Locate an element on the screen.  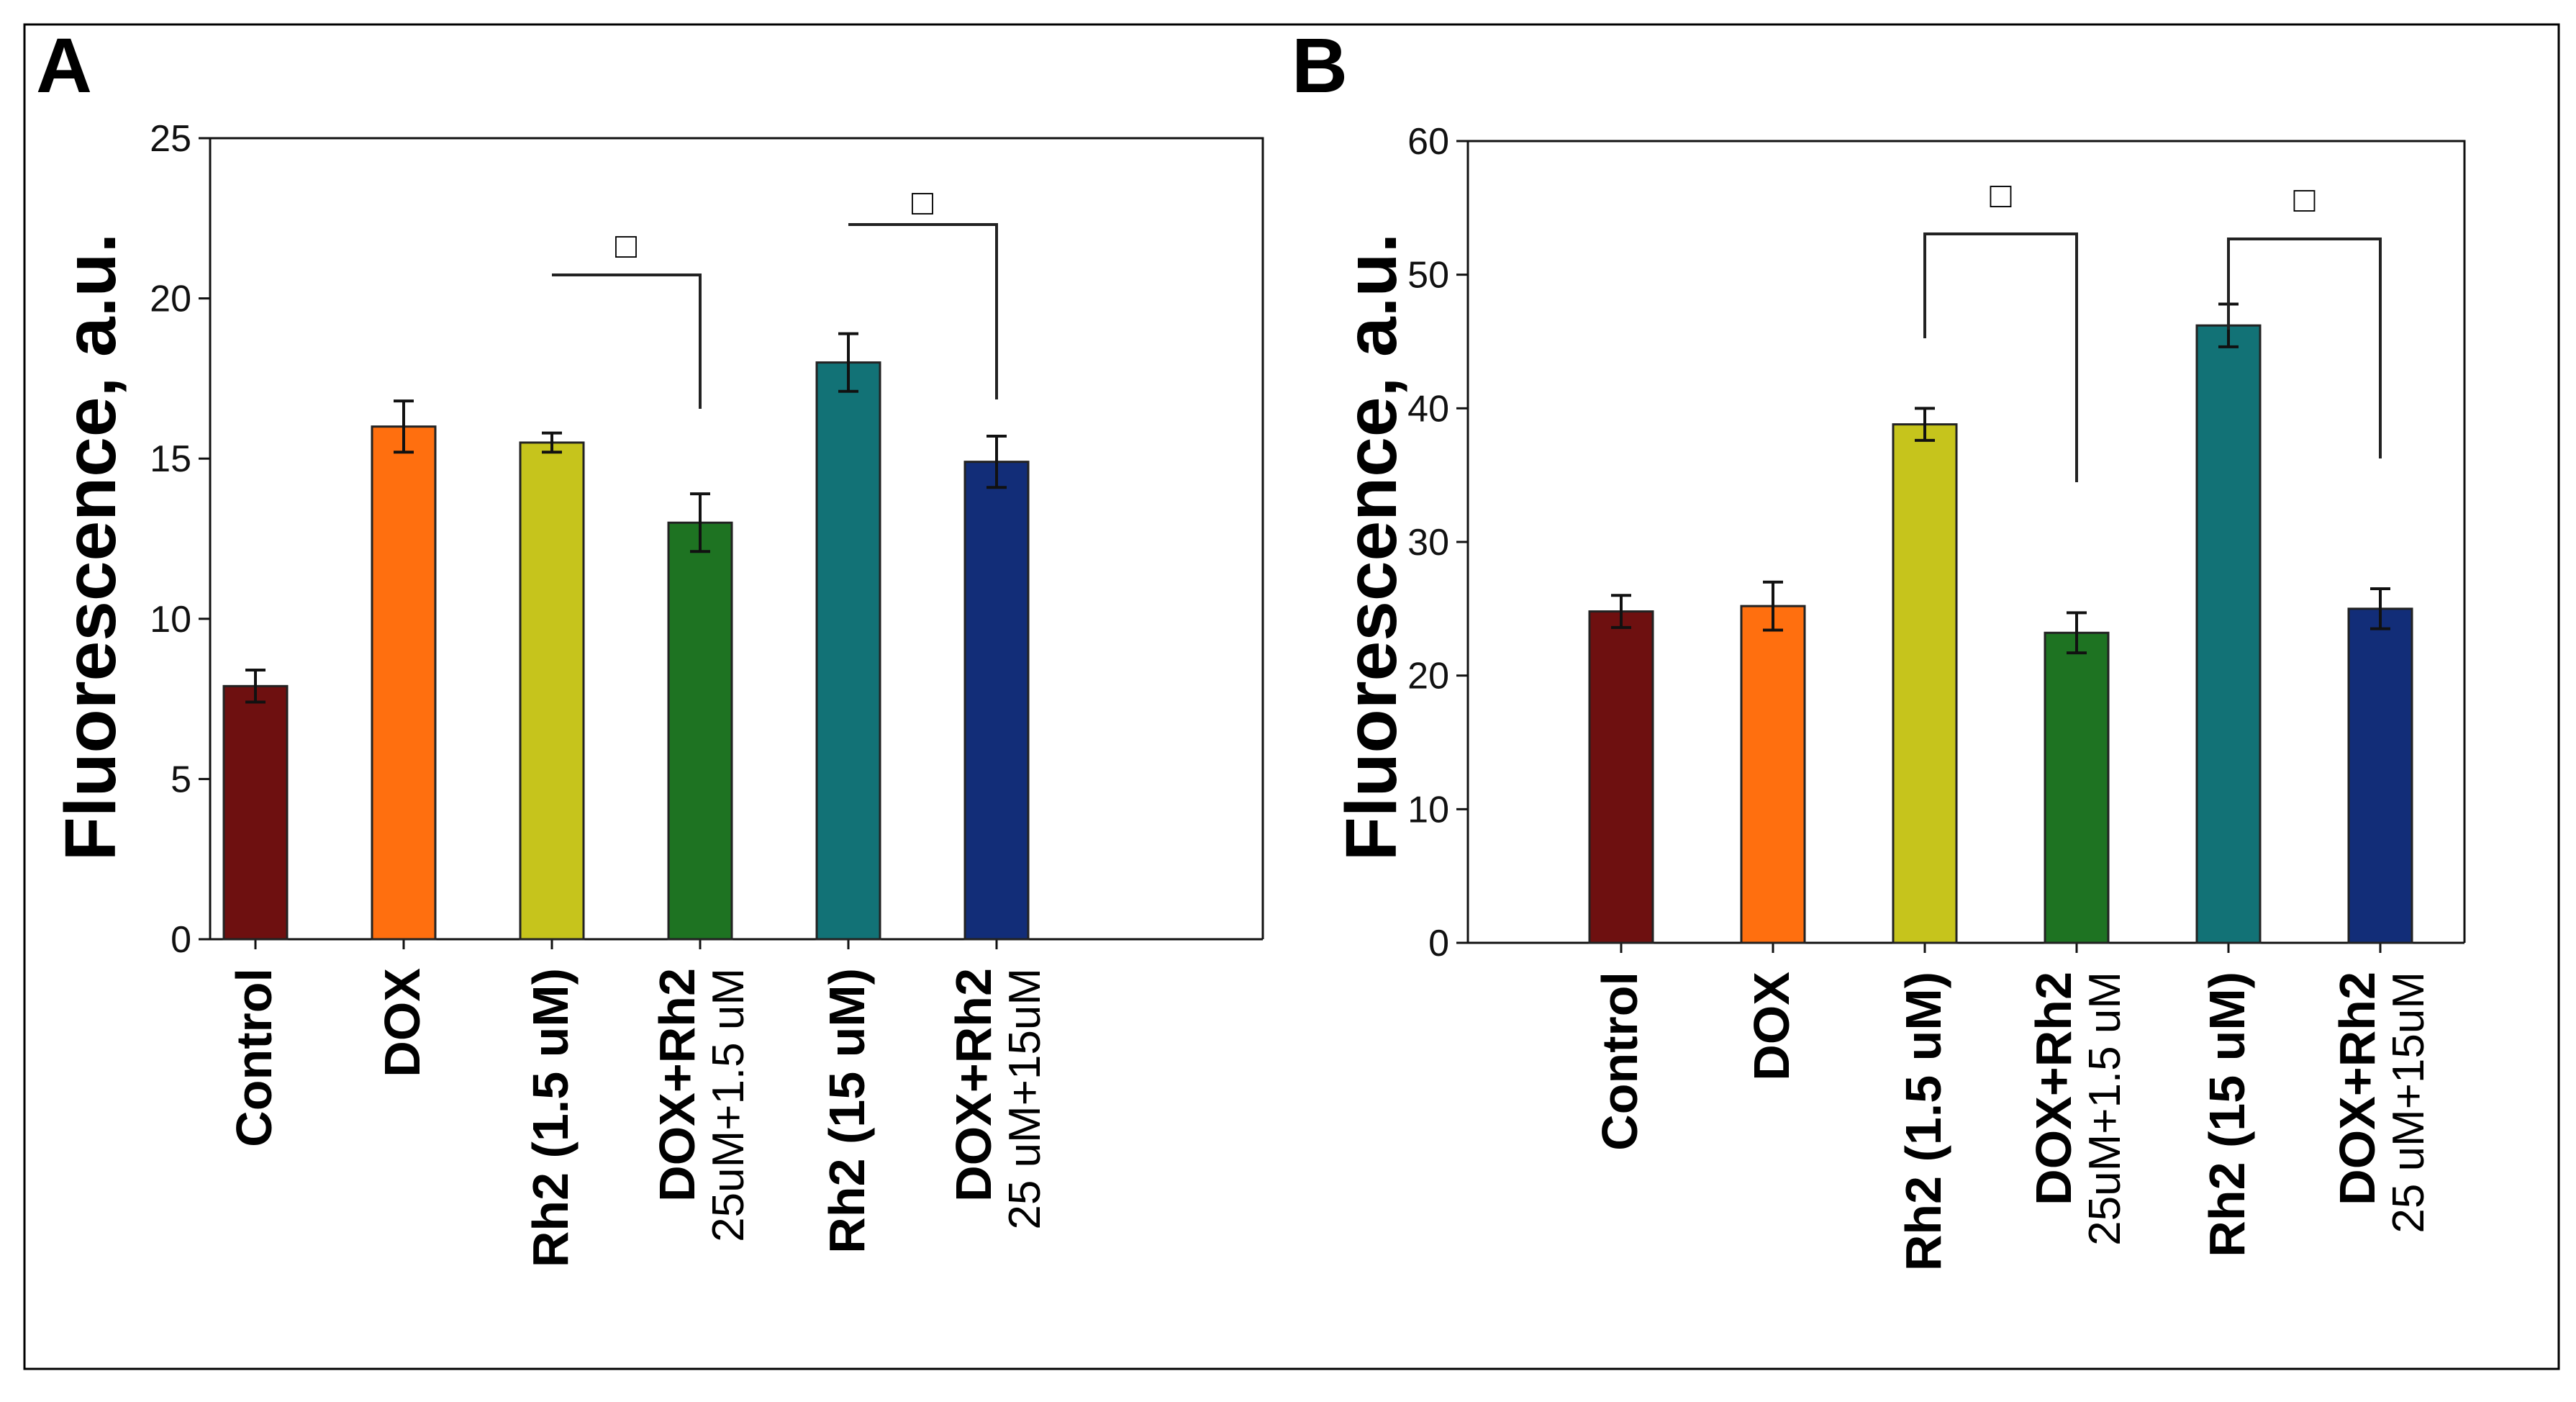
y-tick-label: 30 is located at coordinates (1428, 543).